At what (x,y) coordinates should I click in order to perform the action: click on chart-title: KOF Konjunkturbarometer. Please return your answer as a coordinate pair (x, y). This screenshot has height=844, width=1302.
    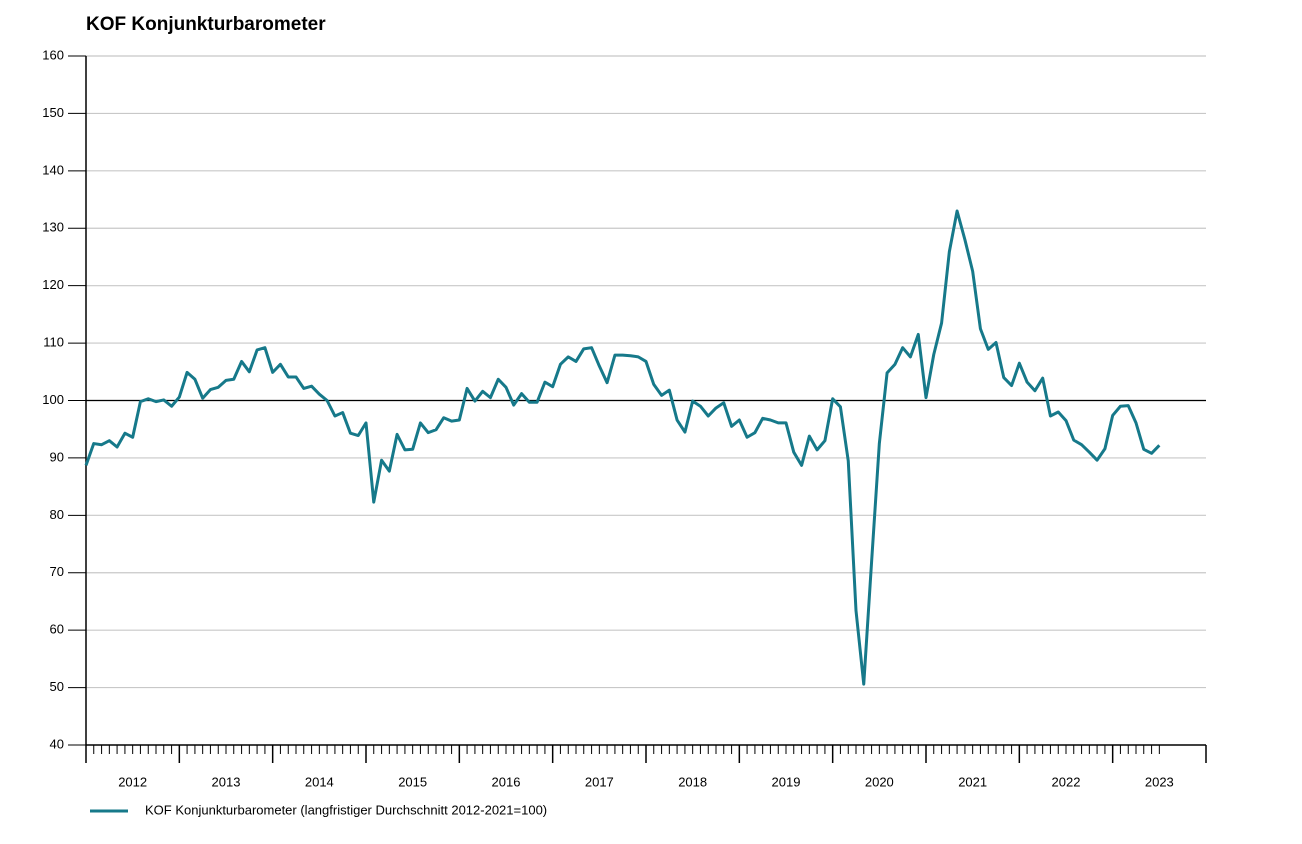
    Looking at the image, I should click on (206, 24).